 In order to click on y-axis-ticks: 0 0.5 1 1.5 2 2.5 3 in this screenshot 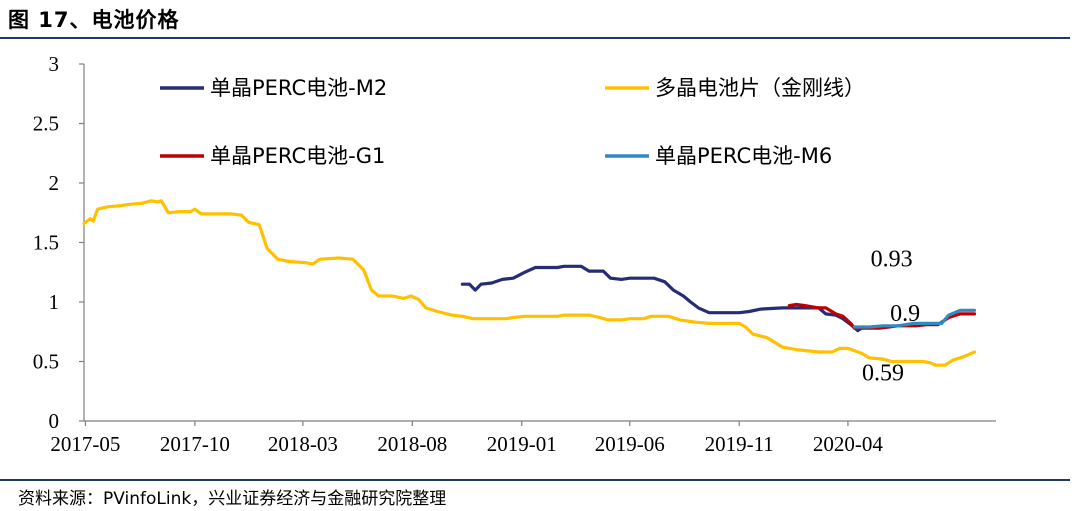, I will do `click(58, 242)`.